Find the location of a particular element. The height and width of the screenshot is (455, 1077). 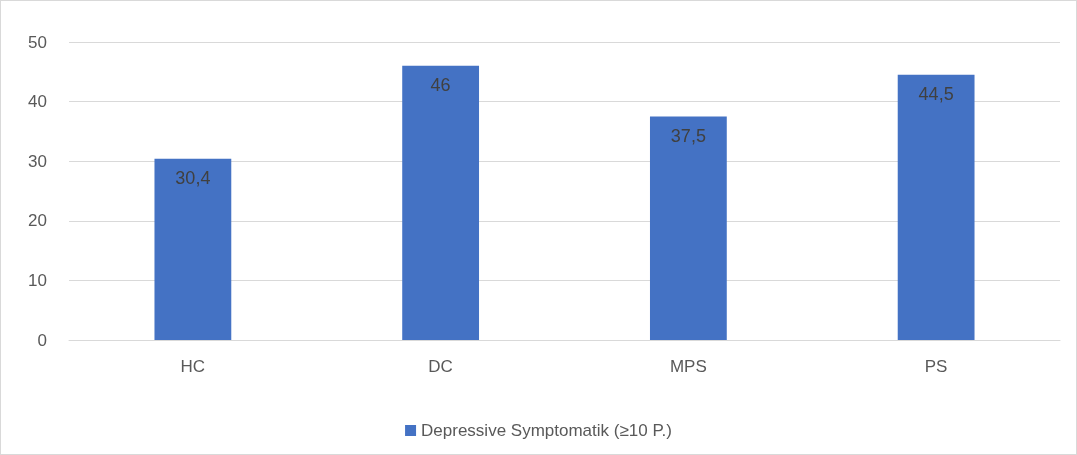

x-tick-label: HC is located at coordinates (193, 366).